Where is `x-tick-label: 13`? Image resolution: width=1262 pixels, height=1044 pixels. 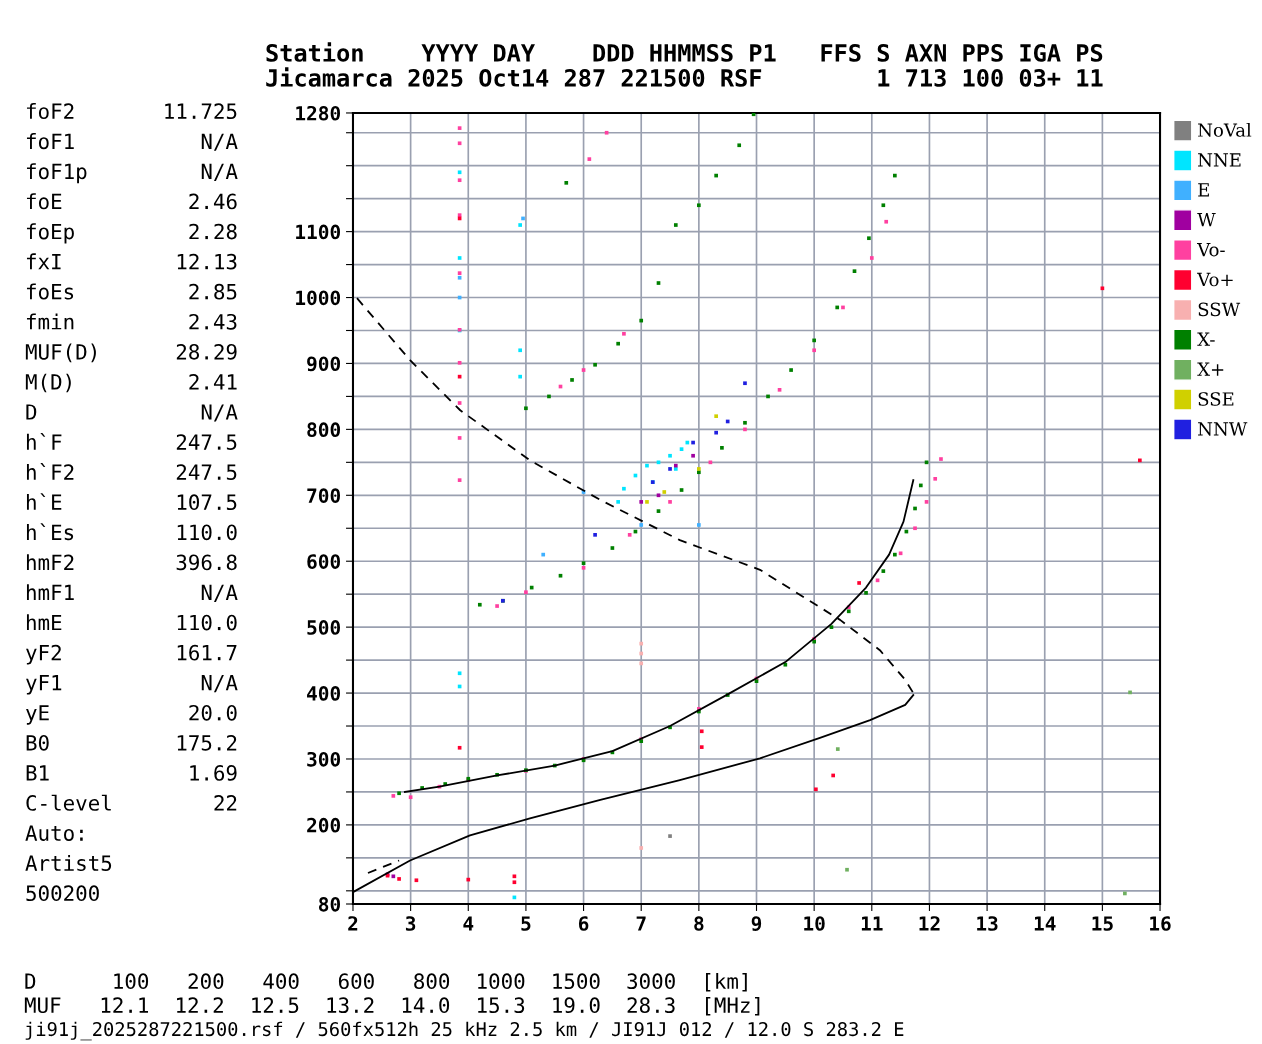
x-tick-label: 13 is located at coordinates (987, 923).